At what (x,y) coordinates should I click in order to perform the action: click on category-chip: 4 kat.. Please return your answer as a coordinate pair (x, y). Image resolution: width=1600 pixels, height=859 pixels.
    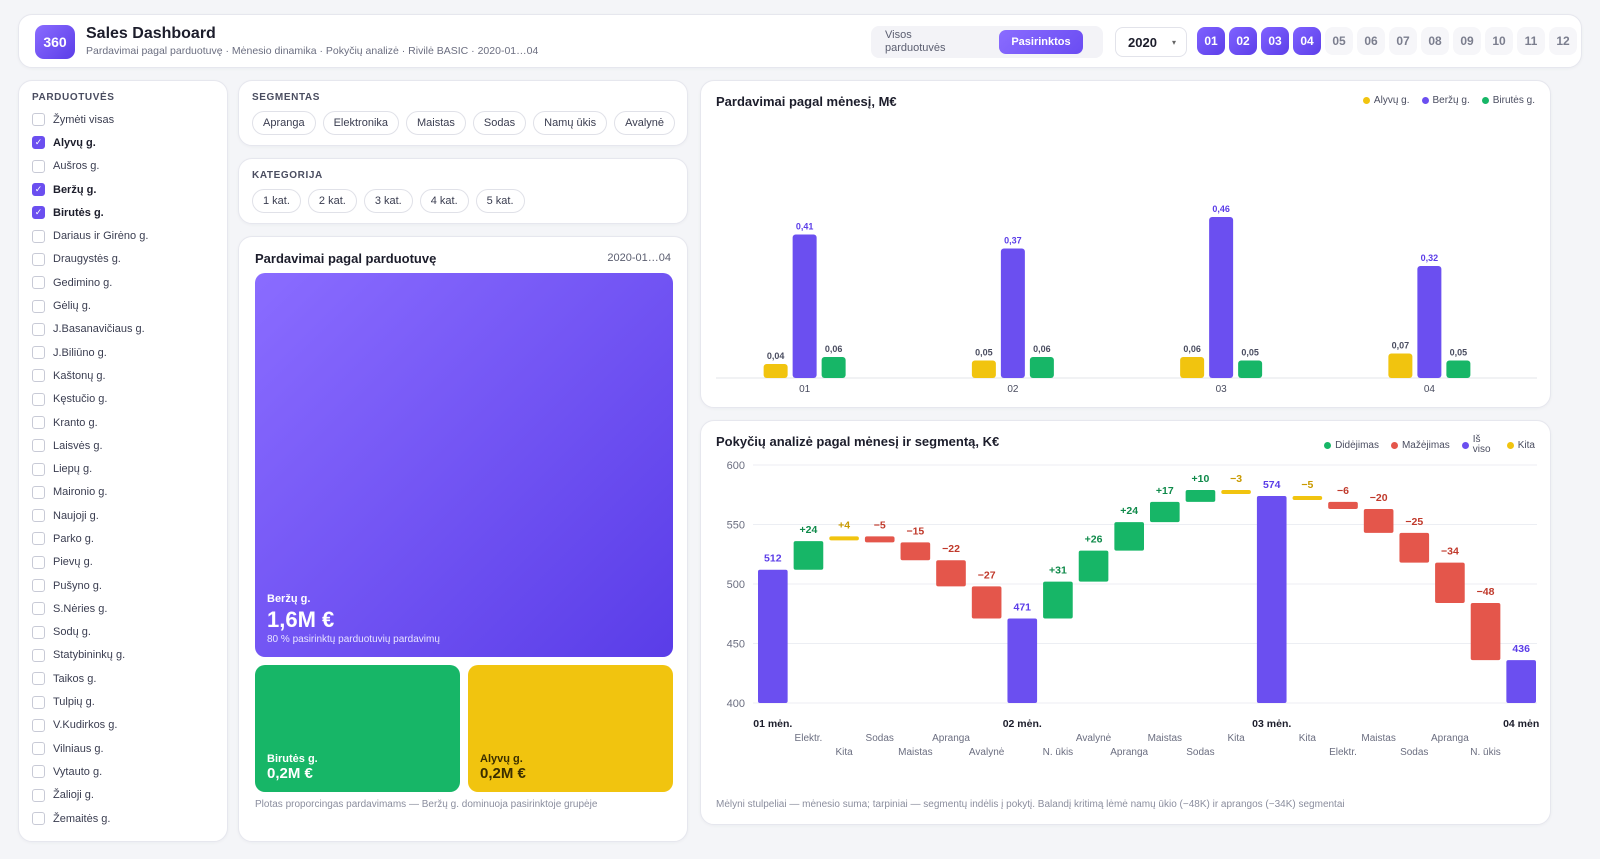
    Looking at the image, I should click on (444, 201).